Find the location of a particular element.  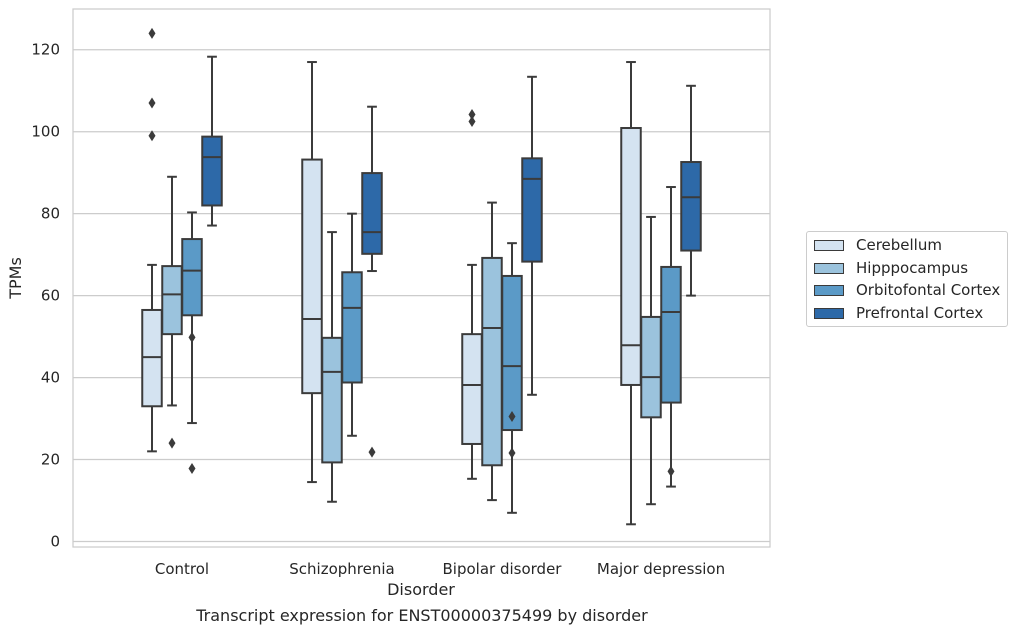

legend-swatch-prefrontal-cortex is located at coordinates (829, 313).